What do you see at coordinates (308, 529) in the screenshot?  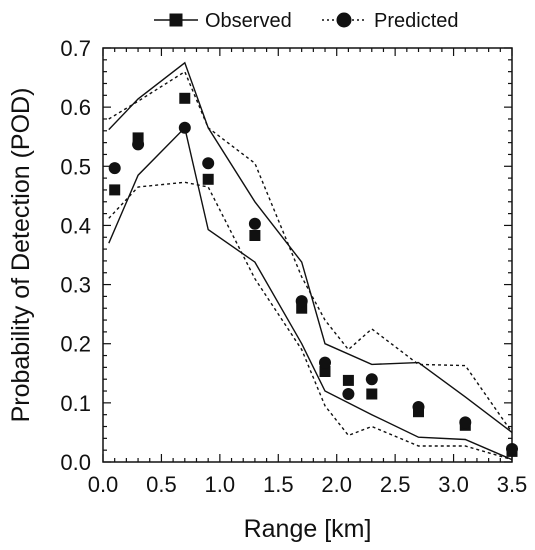 I see `x-axis-title: Range [km]` at bounding box center [308, 529].